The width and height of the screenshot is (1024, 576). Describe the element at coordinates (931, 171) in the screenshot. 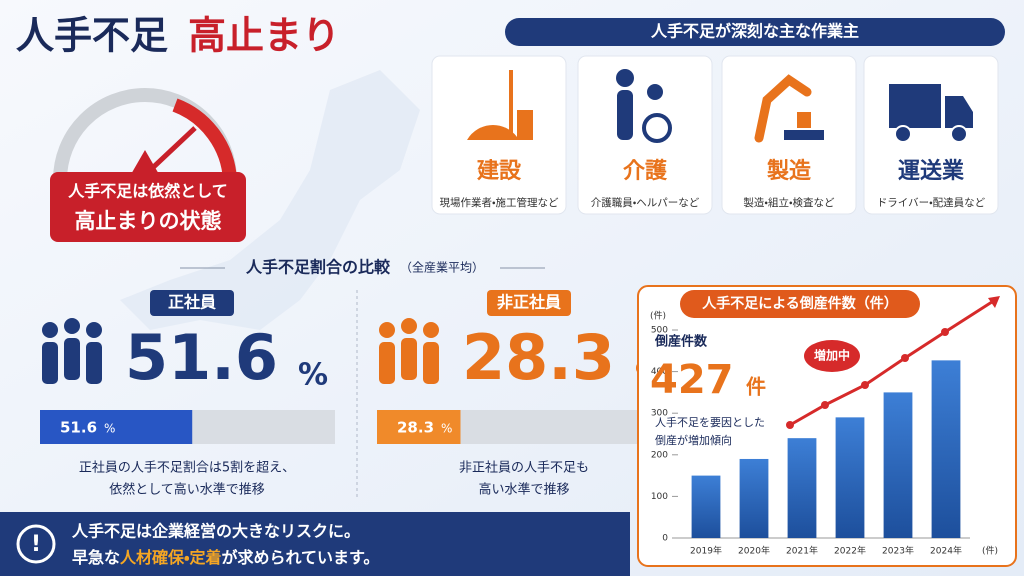

I see `industry-name: 運送業` at that location.